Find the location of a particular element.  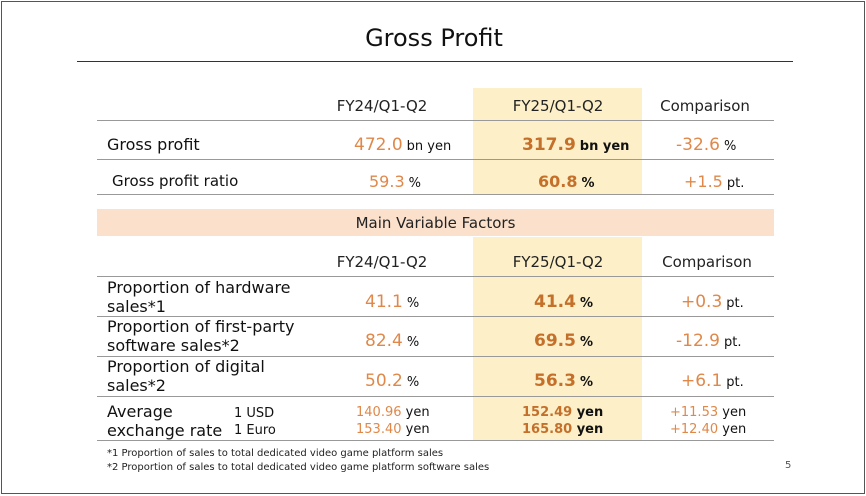

fx-fy24: 140.96 yen 153.40 yen is located at coordinates (393, 421).